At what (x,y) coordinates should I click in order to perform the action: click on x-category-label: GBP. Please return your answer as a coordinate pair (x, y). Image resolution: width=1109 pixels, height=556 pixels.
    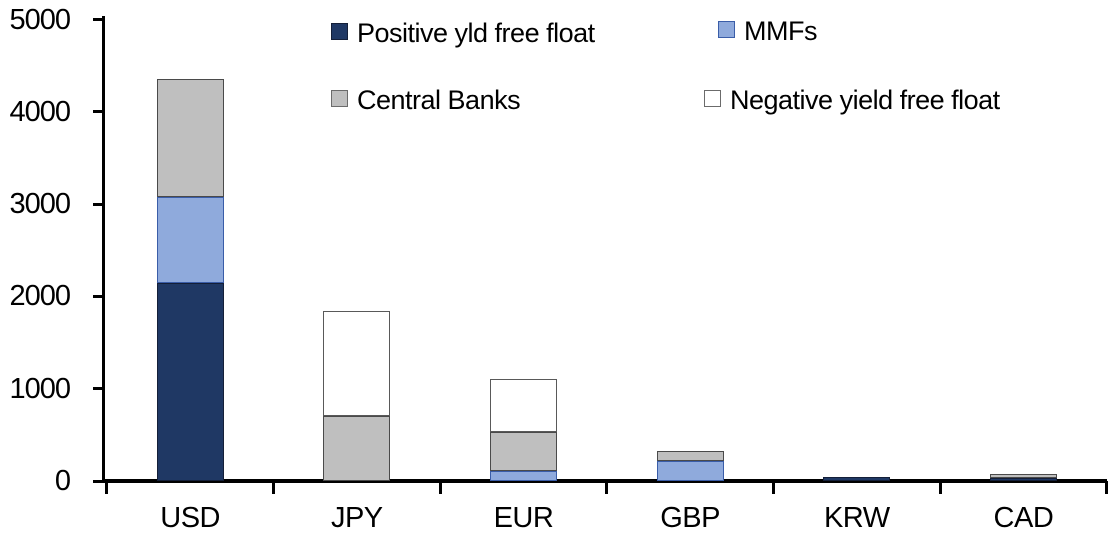
    Looking at the image, I should click on (690, 518).